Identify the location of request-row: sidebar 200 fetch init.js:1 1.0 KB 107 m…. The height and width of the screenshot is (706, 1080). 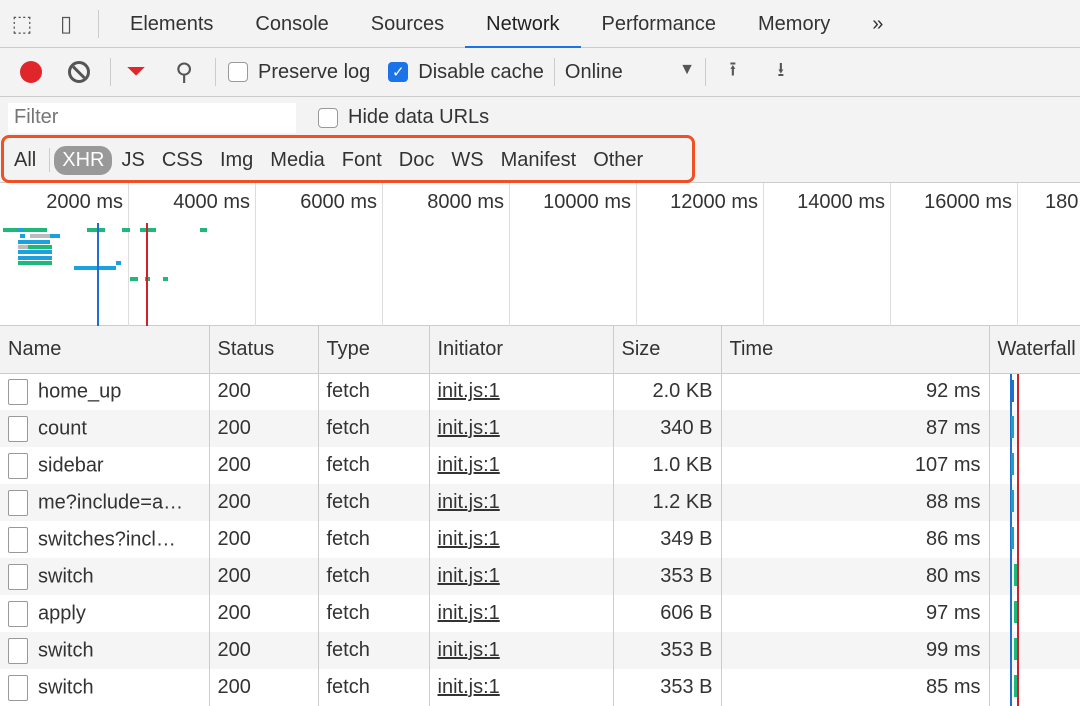
(540, 465).